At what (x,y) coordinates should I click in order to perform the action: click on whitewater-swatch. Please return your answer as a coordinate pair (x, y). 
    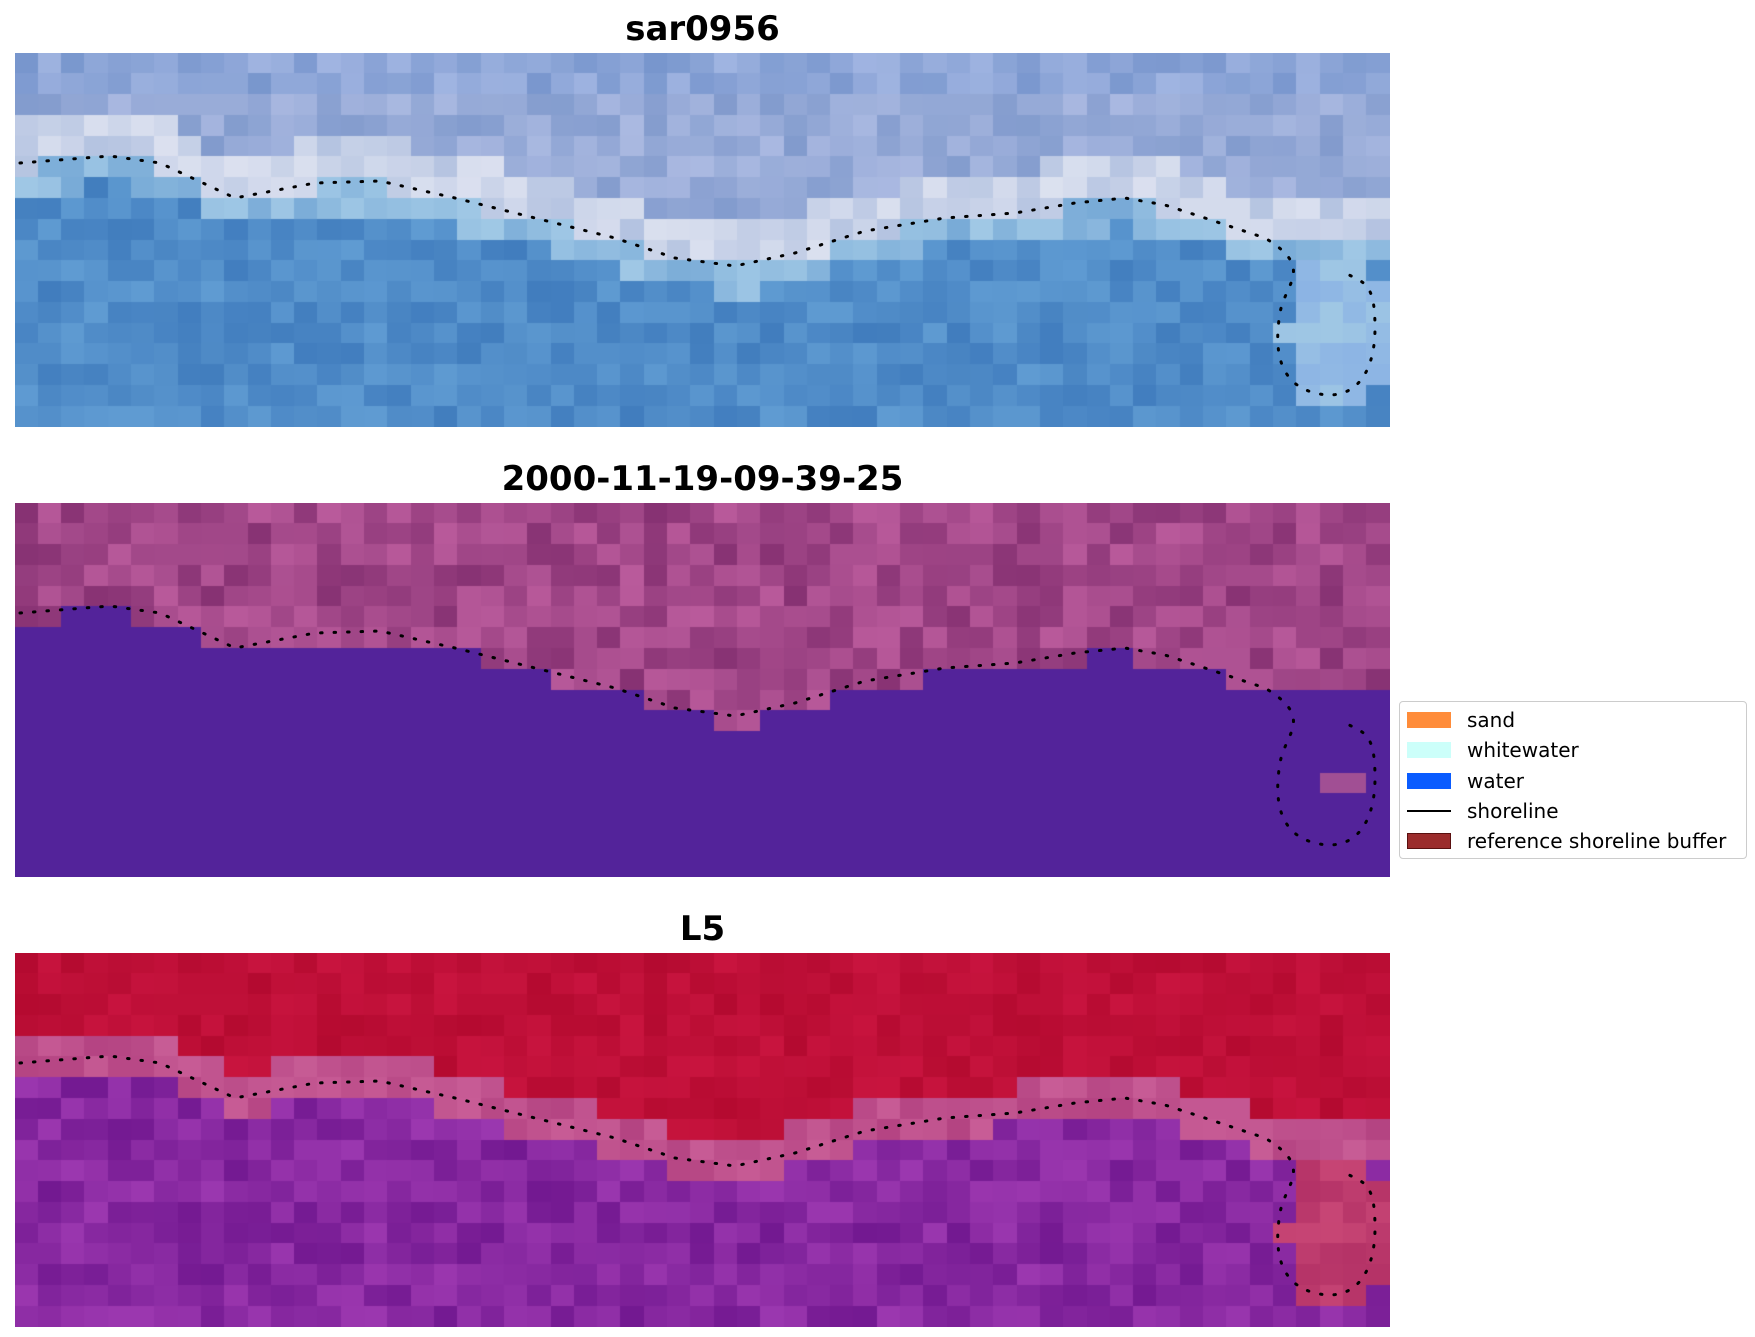
    Looking at the image, I should click on (1429, 750).